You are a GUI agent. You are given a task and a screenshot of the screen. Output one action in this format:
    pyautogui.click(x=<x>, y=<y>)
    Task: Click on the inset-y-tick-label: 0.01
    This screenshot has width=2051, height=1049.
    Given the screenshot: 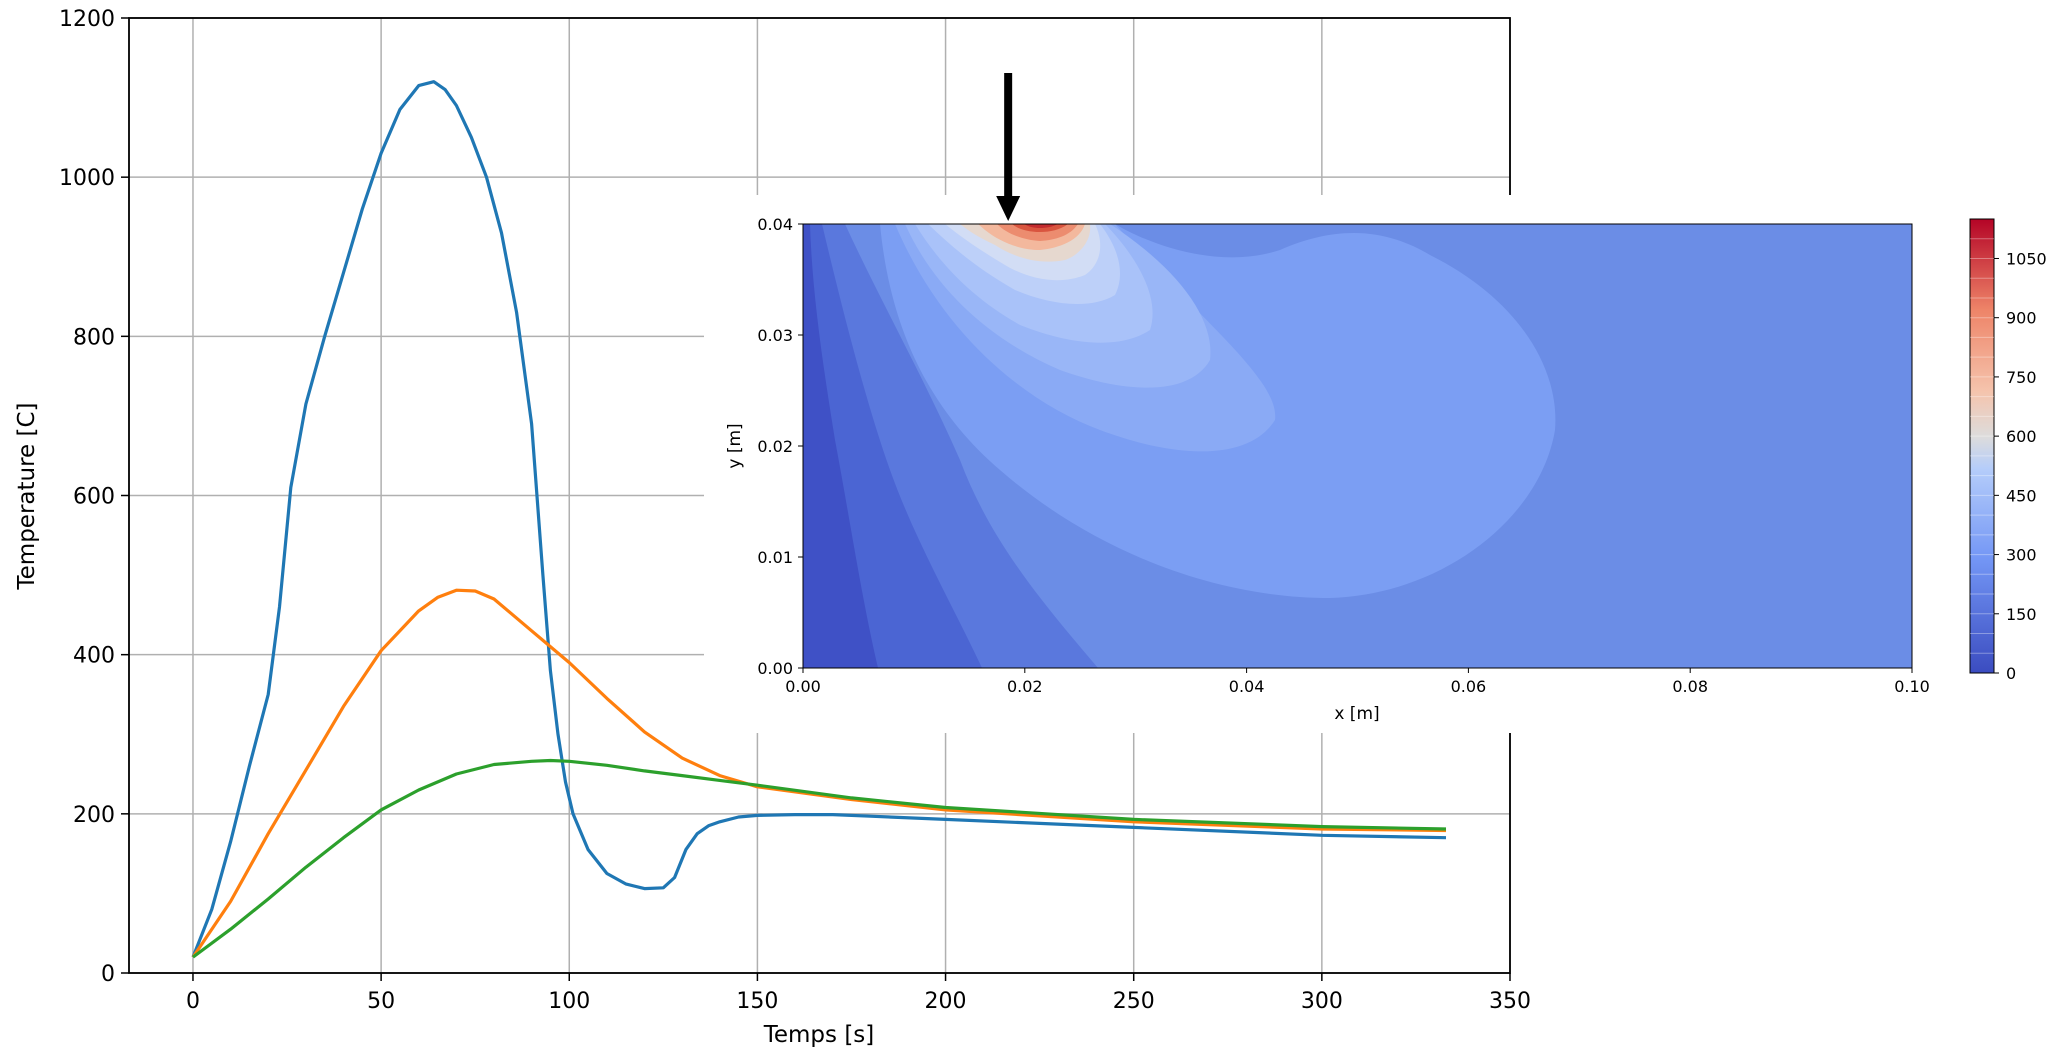 What is the action you would take?
    pyautogui.click(x=775, y=557)
    